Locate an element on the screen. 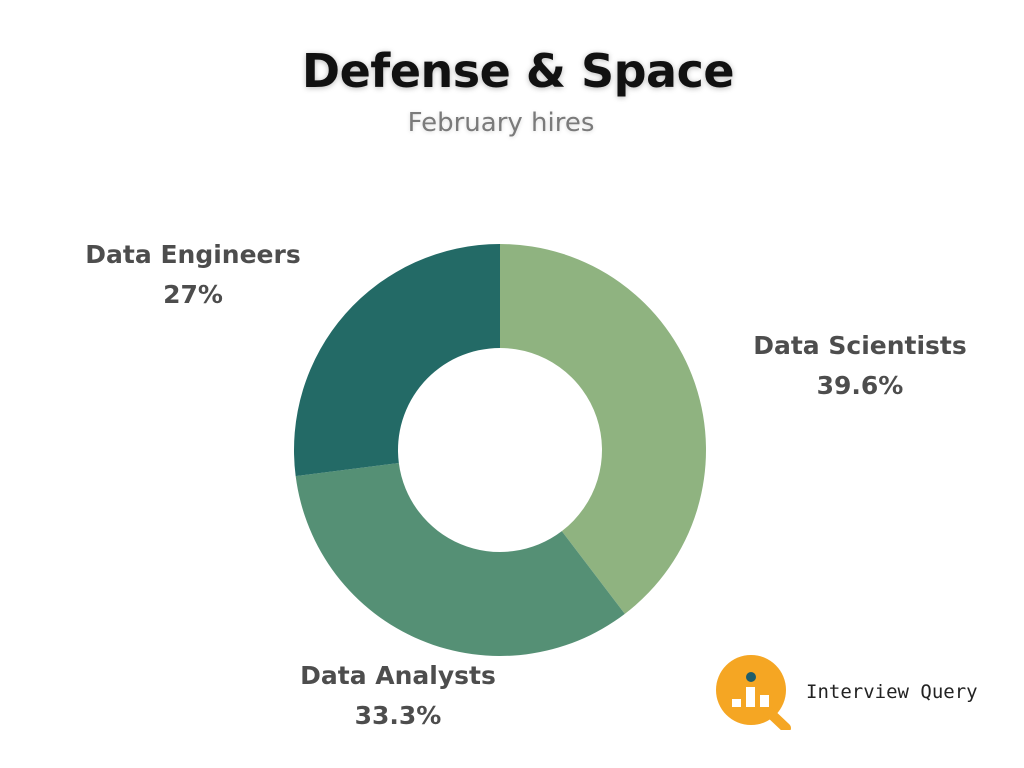  slice-label-name: Data Analysts is located at coordinates (398, 675).